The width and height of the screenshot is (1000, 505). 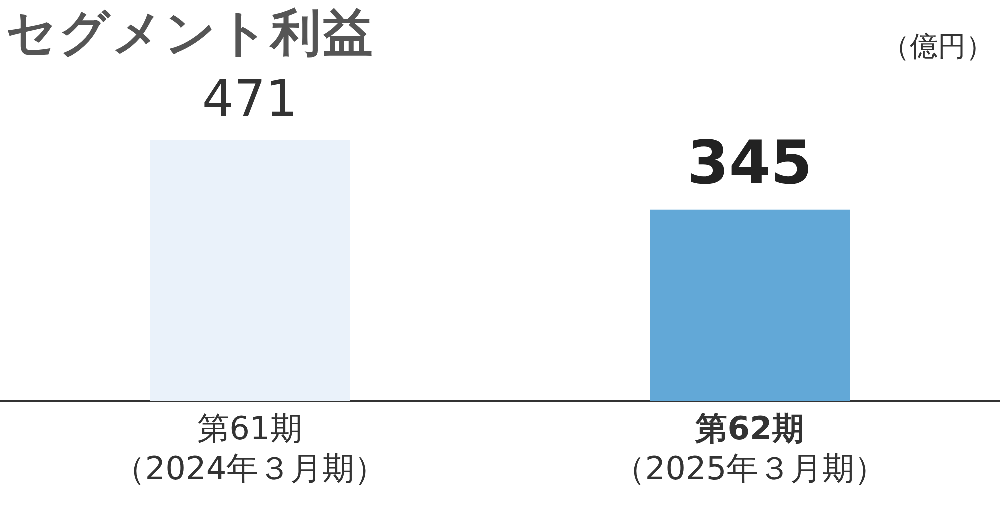 I want to click on data-label: 345, so click(x=750, y=163).